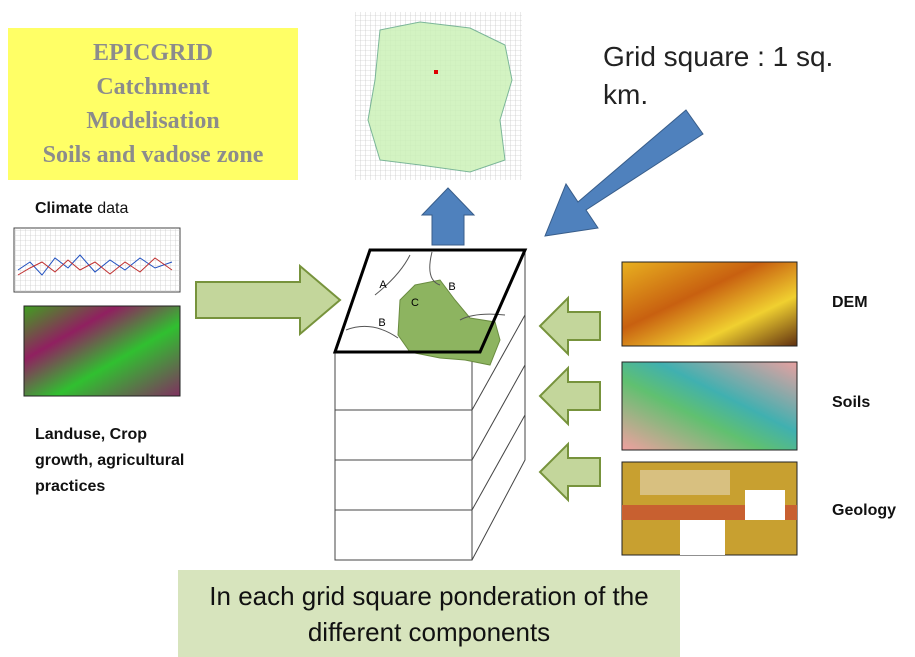 This screenshot has height=657, width=915. Describe the element at coordinates (153, 87) in the screenshot. I see `title-line: Catchment` at that location.